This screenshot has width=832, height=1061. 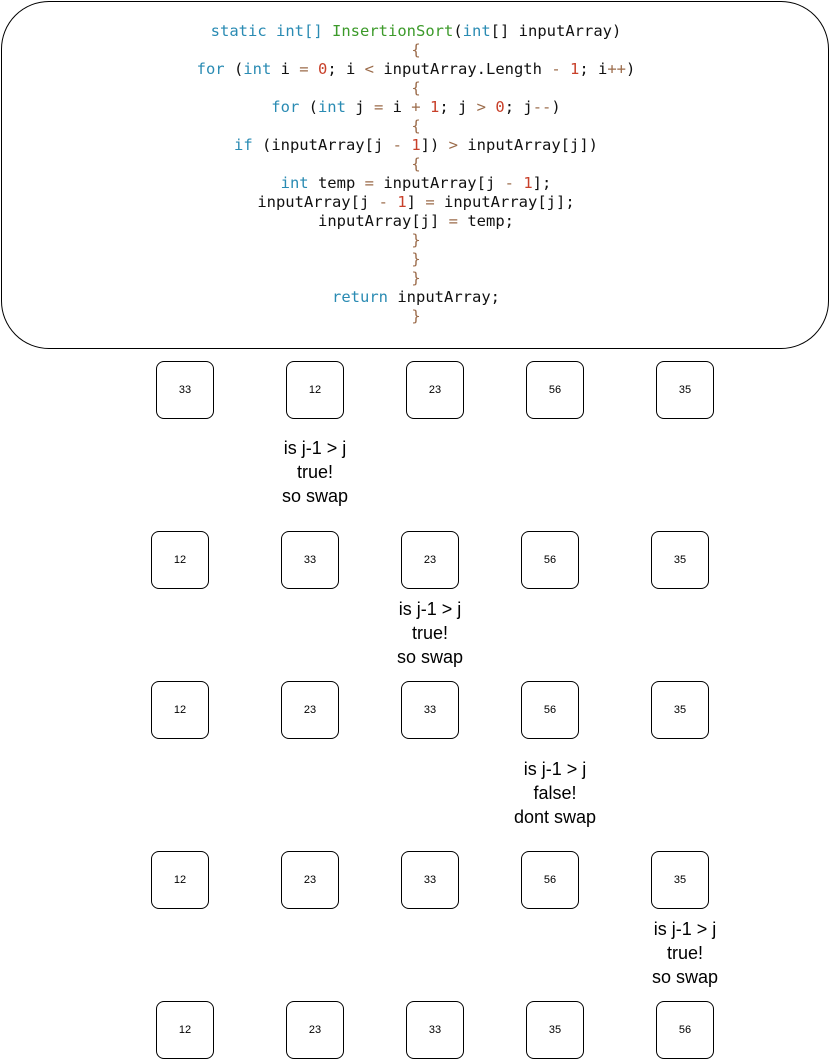 What do you see at coordinates (247, 145) in the screenshot?
I see `code-token: if` at bounding box center [247, 145].